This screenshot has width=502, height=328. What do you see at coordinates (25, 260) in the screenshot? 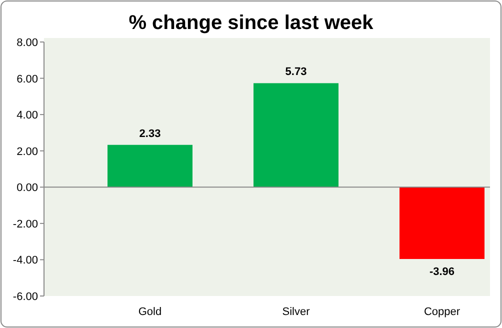
I see `y-tick-label: -4.00` at bounding box center [25, 260].